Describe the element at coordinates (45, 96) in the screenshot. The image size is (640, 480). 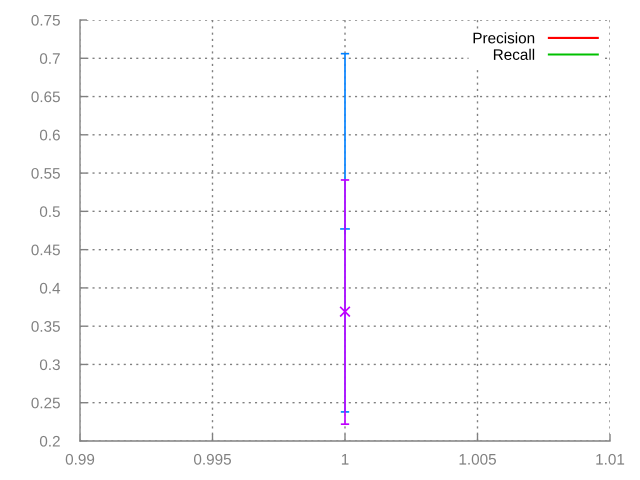
I see `y-tick-label: 0.65` at that location.